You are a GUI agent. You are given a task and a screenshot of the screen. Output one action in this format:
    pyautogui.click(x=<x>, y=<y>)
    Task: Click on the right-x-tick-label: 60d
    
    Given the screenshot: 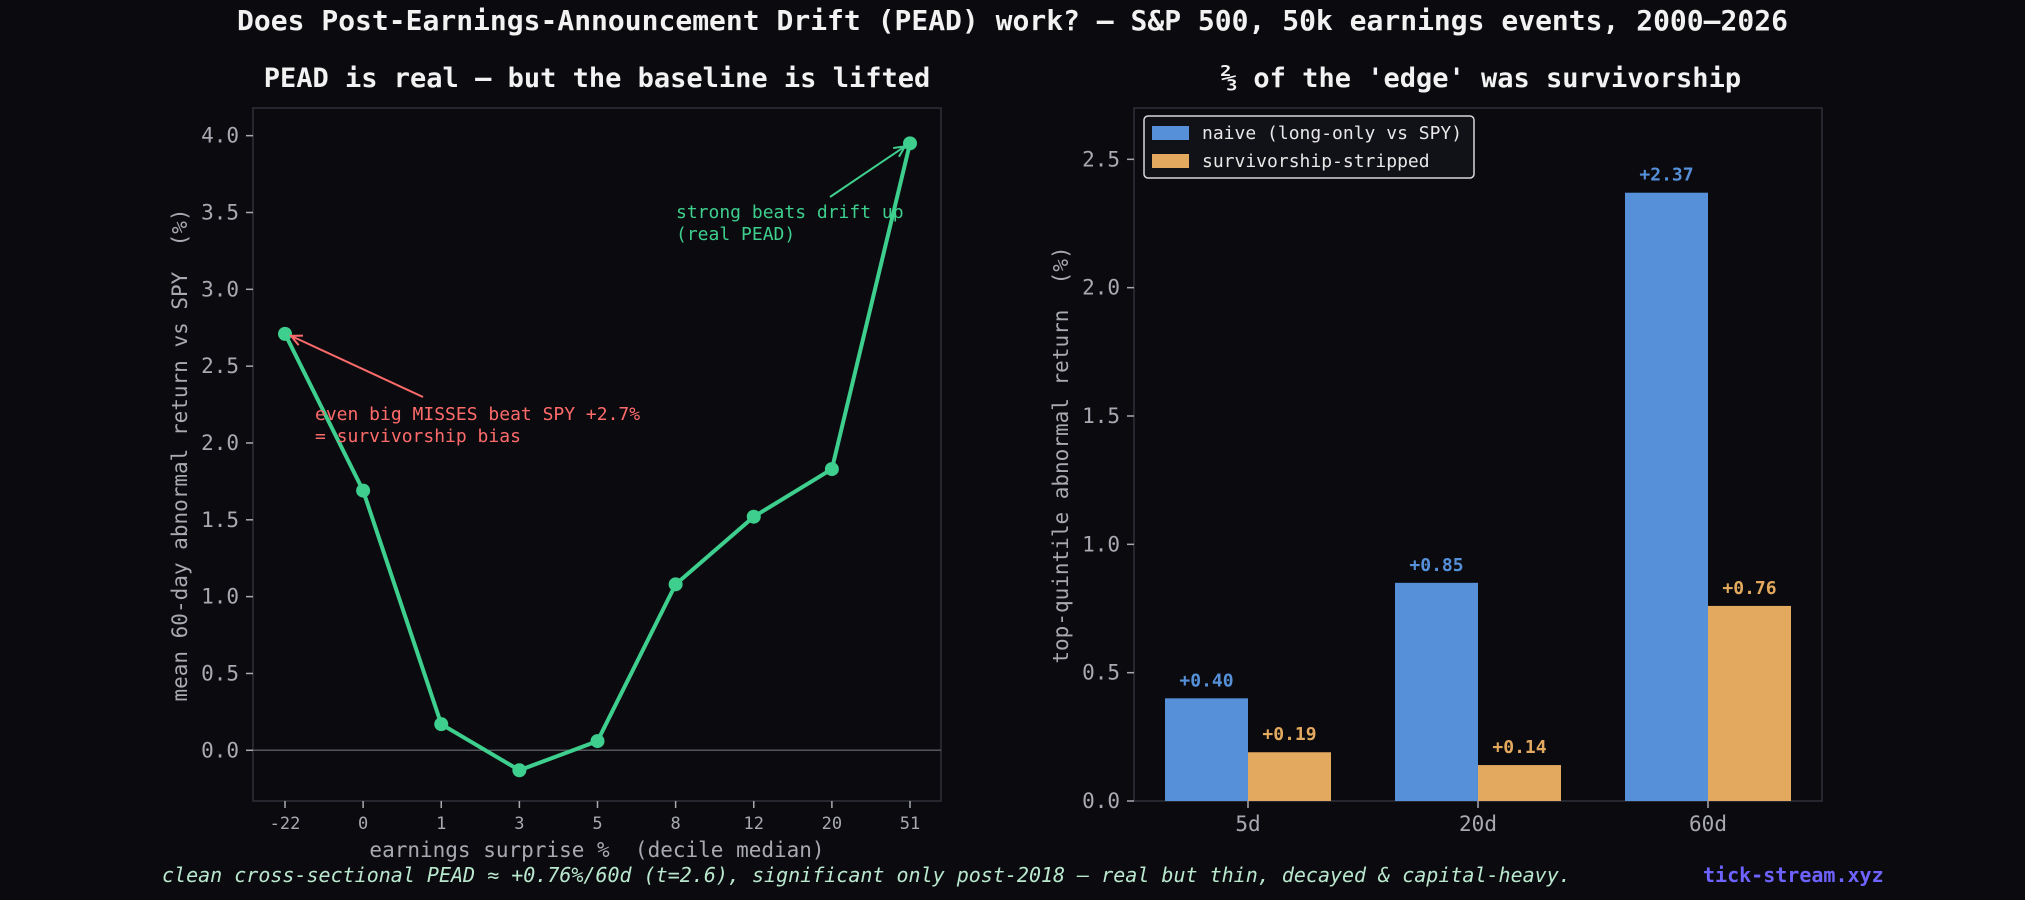 What is the action you would take?
    pyautogui.click(x=1708, y=824)
    